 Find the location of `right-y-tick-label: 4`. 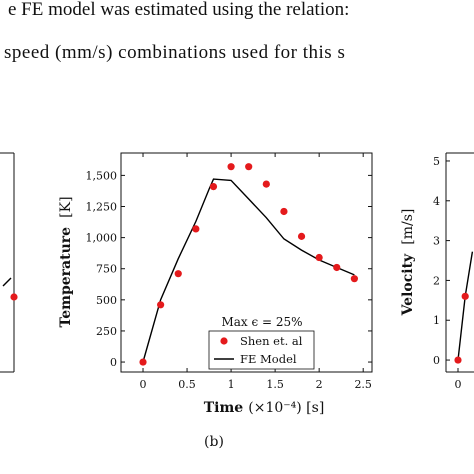

right-y-tick-label: 4 is located at coordinates (436, 201).